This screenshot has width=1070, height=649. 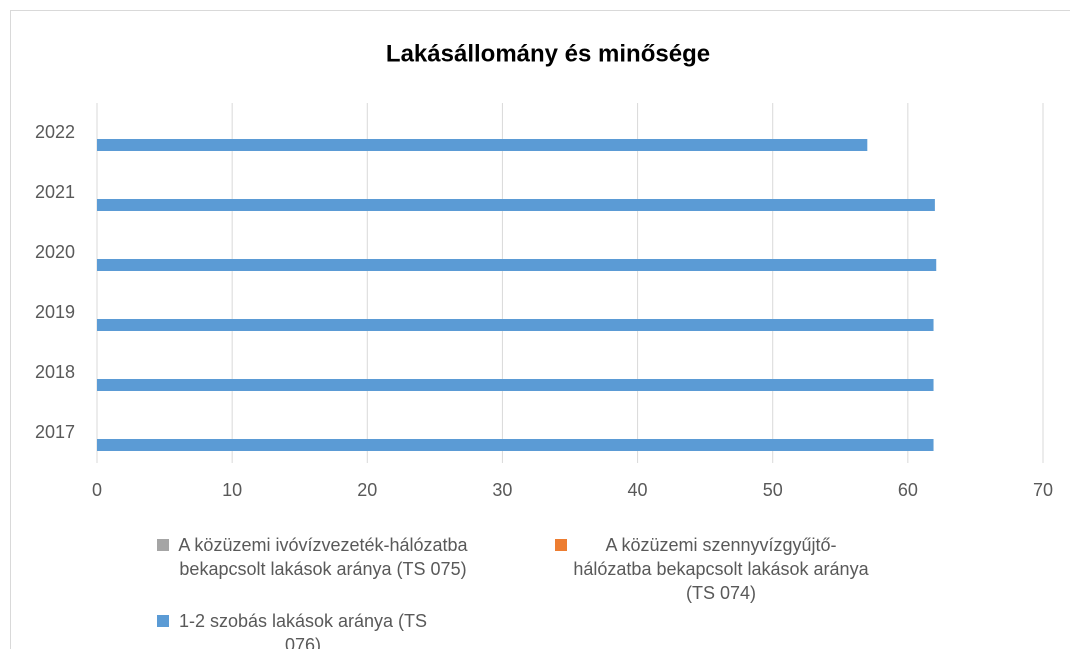 What do you see at coordinates (97, 490) in the screenshot?
I see `x-tick-label: 0` at bounding box center [97, 490].